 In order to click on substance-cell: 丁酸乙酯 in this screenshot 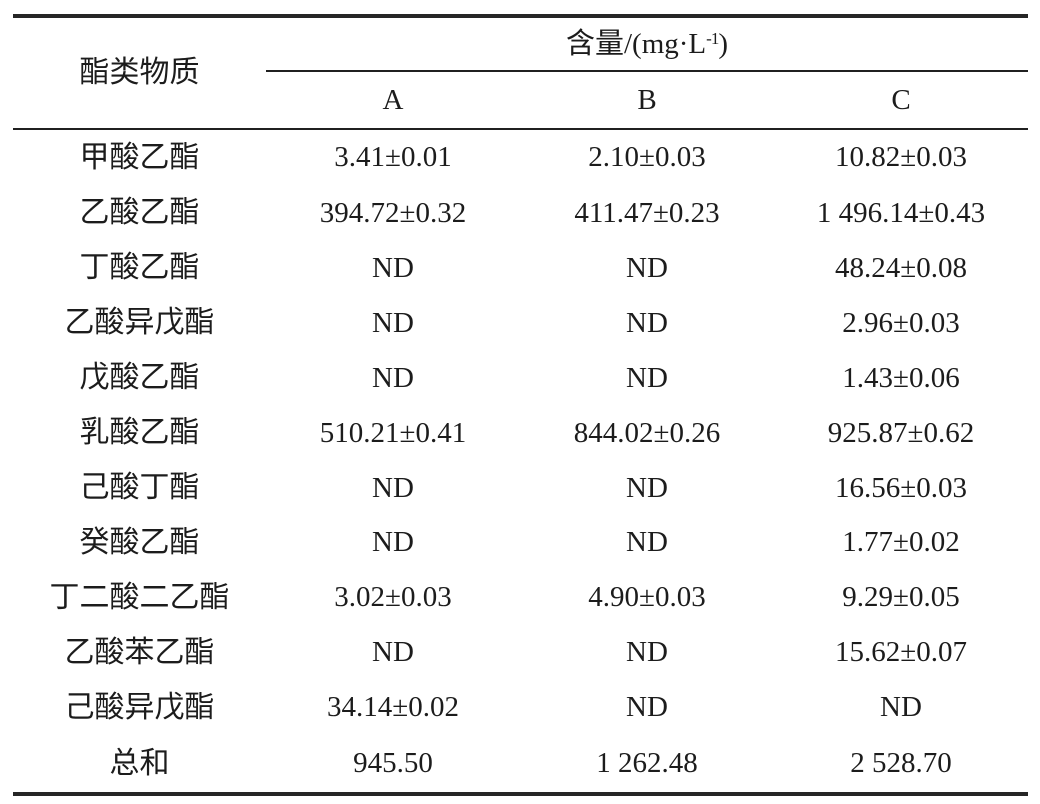, I will do `click(139, 268)`.